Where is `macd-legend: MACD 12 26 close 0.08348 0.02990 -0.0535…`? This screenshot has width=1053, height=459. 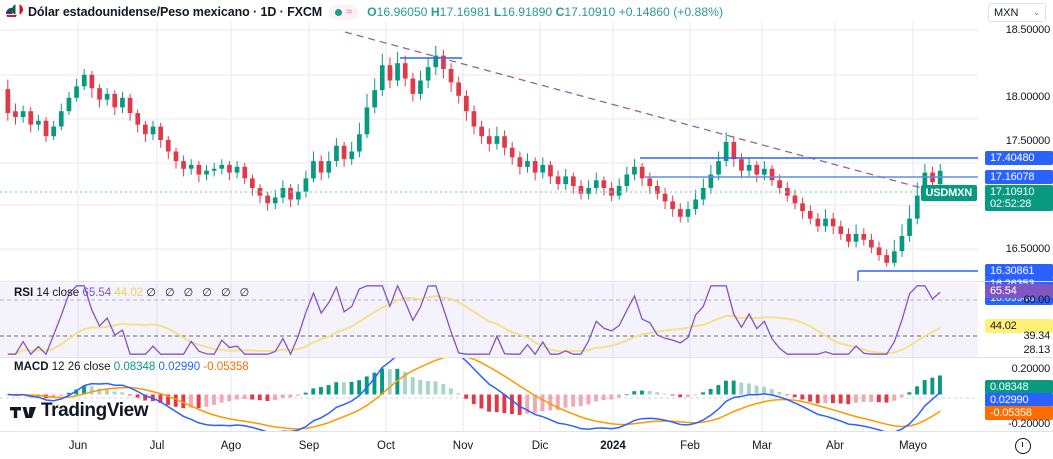 macd-legend: MACD 12 26 close 0.08348 0.02990 -0.0535… is located at coordinates (131, 367).